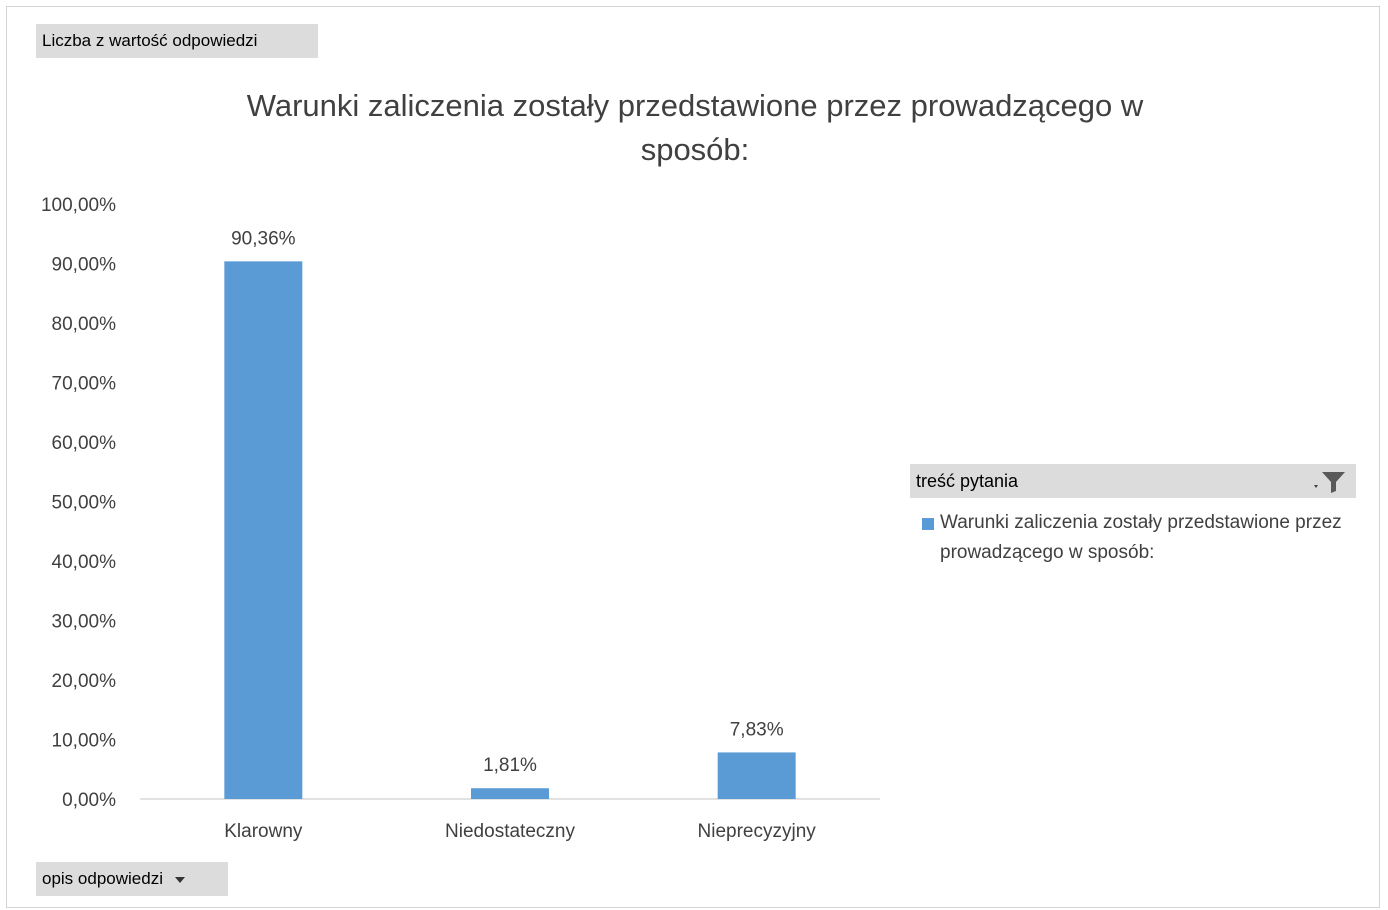 Image resolution: width=1388 pixels, height=910 pixels. Describe the element at coordinates (84, 622) in the screenshot. I see `y-tick-label: 30,00%` at that location.